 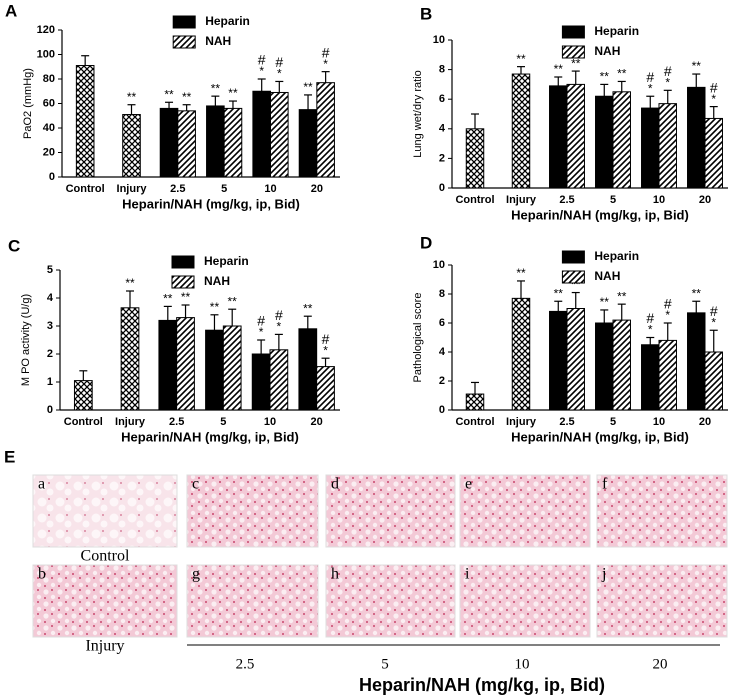 I want to click on micrograph-label: e, so click(x=468, y=484).